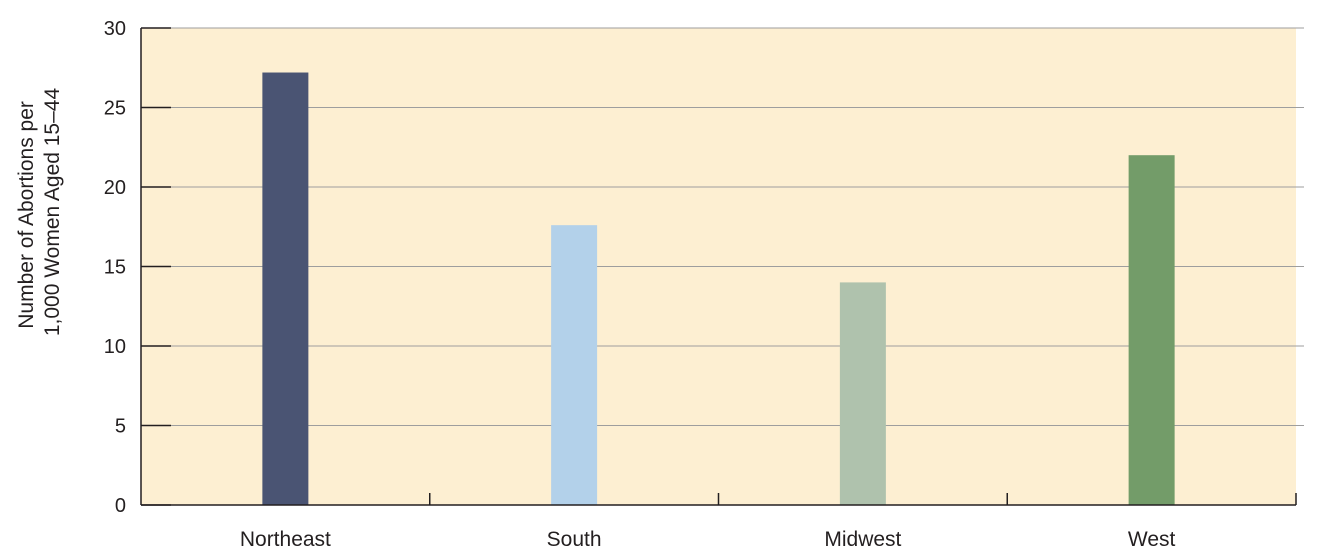 Image resolution: width=1324 pixels, height=553 pixels. Describe the element at coordinates (863, 499) in the screenshot. I see `x-tick-marks` at that location.